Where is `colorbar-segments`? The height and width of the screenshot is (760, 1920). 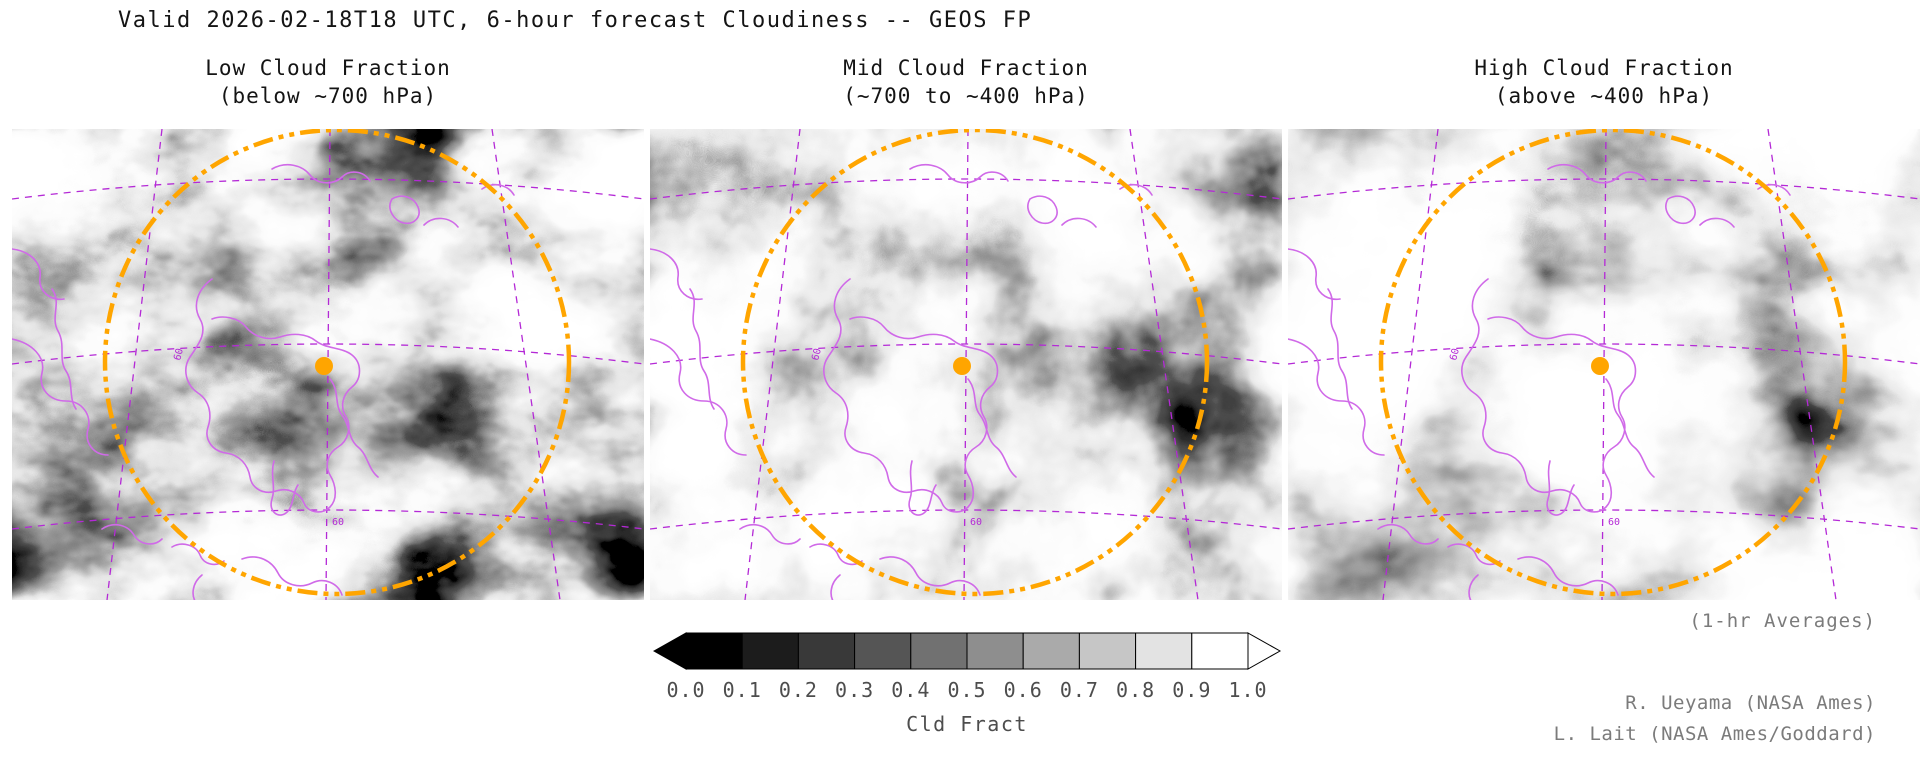 colorbar-segments is located at coordinates (967, 651).